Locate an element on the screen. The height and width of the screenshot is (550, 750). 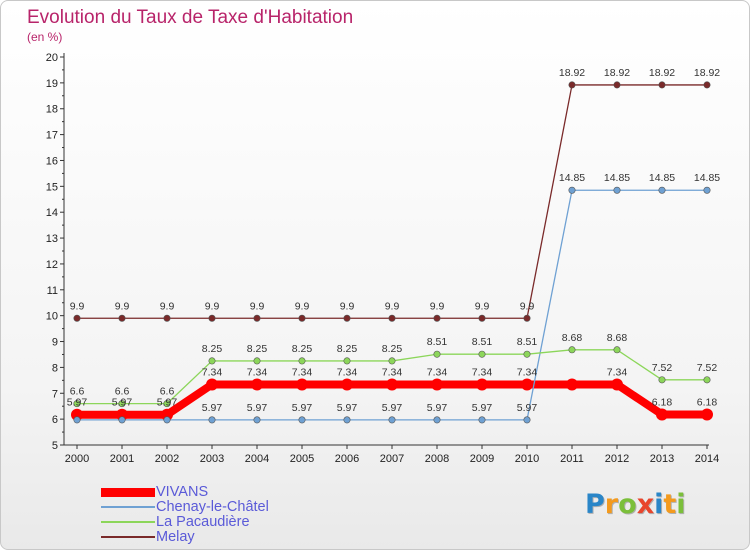
y-tick-label: 20 is located at coordinates (52, 58).